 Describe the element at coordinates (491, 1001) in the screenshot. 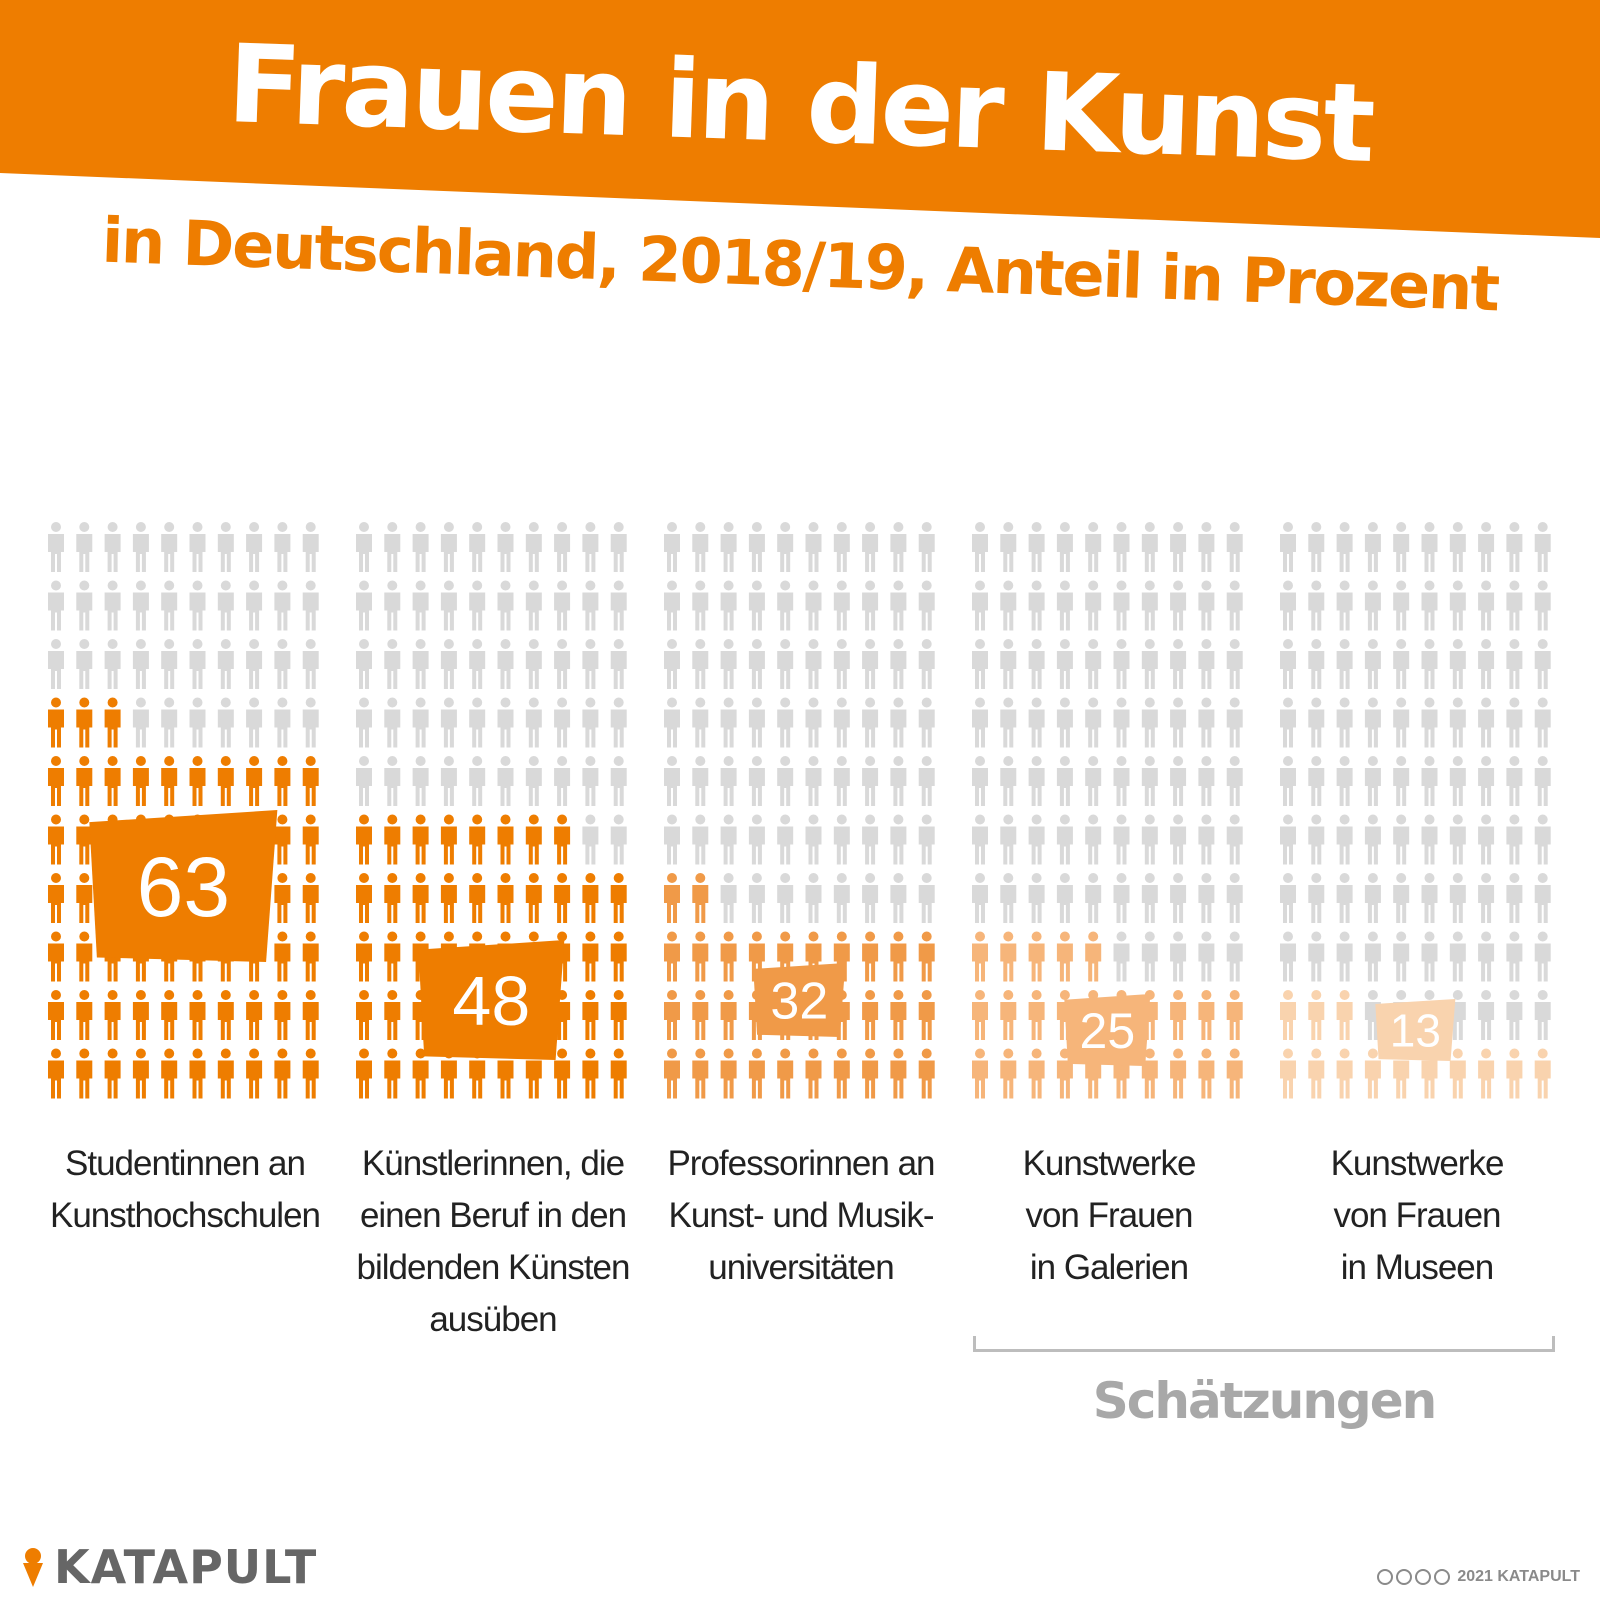

I see `value-label-1: 48` at that location.